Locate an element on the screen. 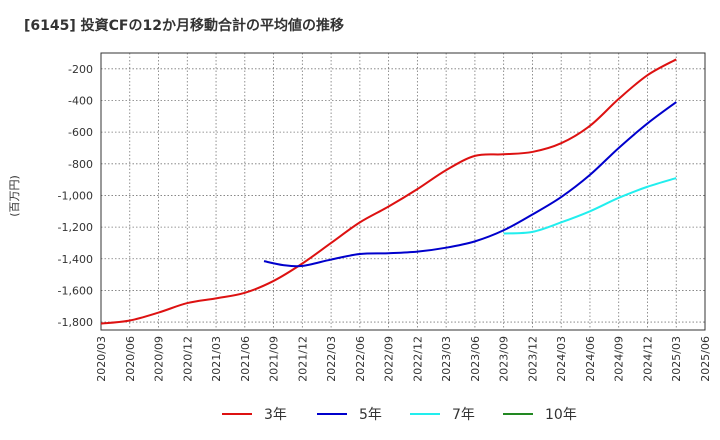 Image resolution: width=720 pixels, height=440 pixels. y-axis-label: (百万円) is located at coordinates (14, 196).